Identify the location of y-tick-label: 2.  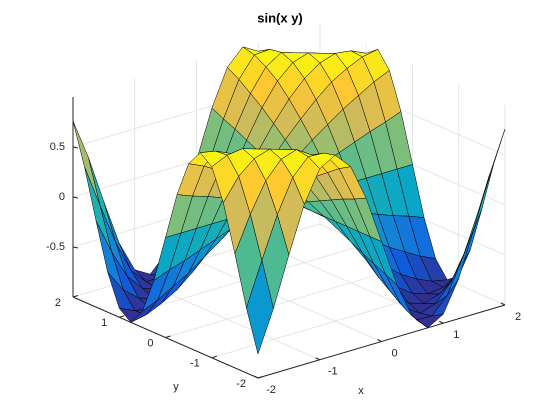
(58, 303).